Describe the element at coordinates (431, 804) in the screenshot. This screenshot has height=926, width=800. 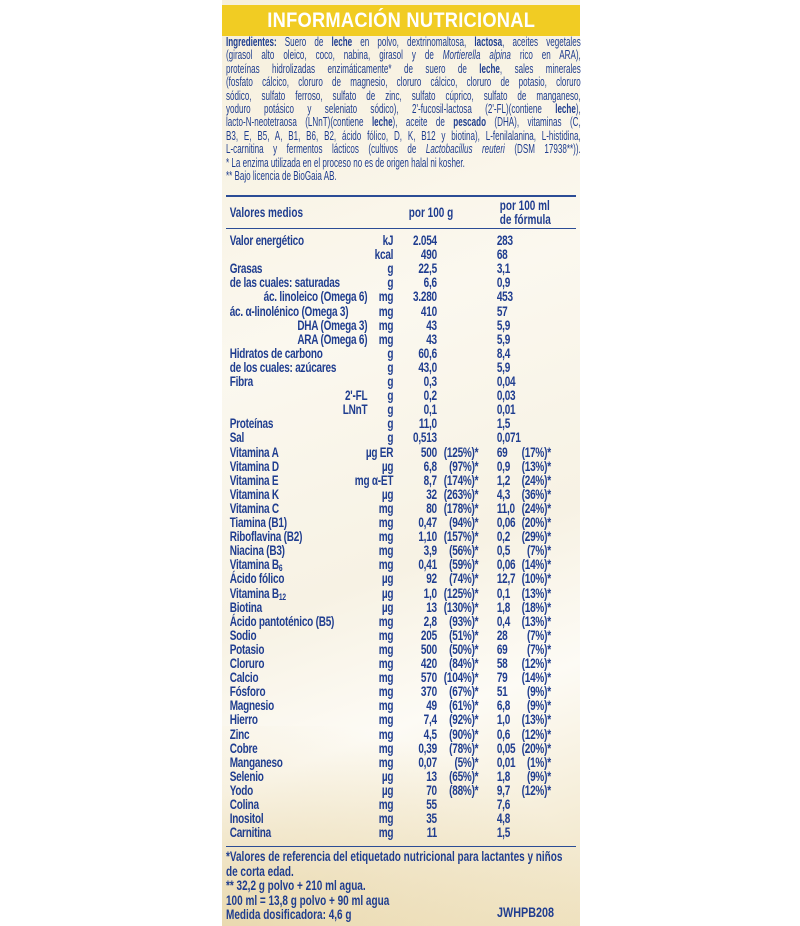
I see `value-per-100g: 55` at that location.